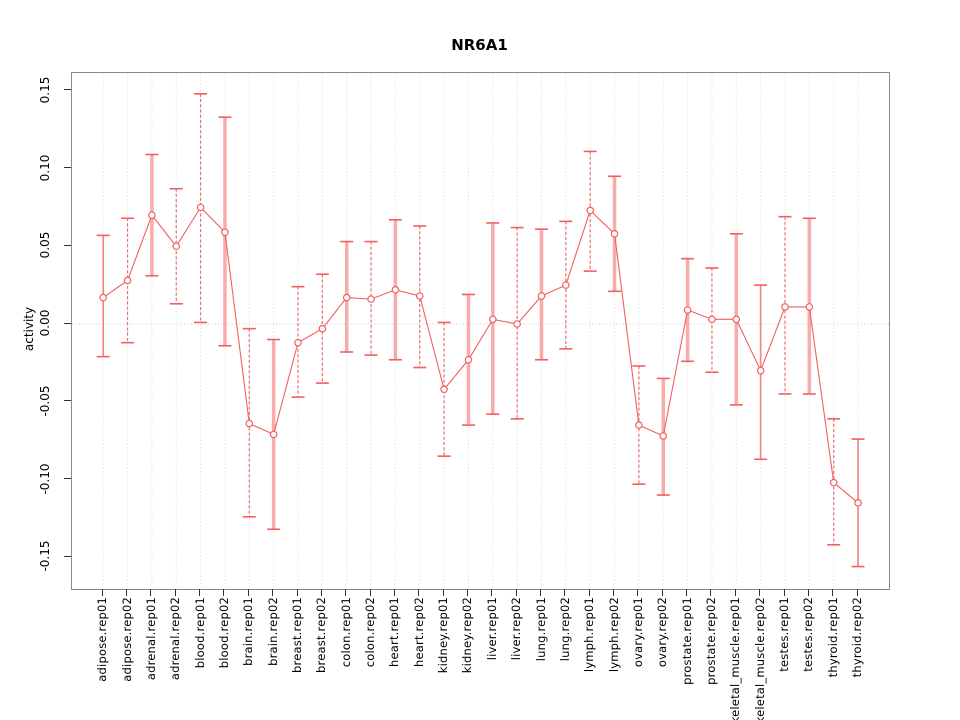 This screenshot has height=720, width=960. What do you see at coordinates (710, 641) in the screenshot?
I see `x-tick-label-text: prostate.rep02` at bounding box center [710, 641].